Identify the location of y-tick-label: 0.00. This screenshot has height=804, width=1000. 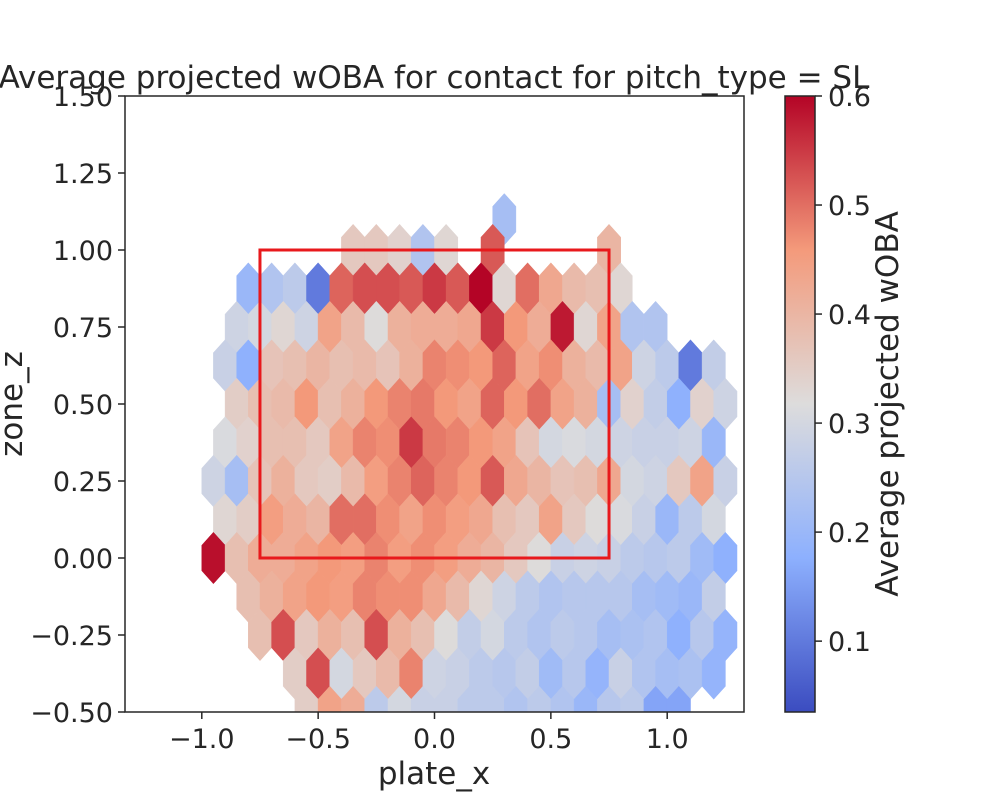
(83, 559).